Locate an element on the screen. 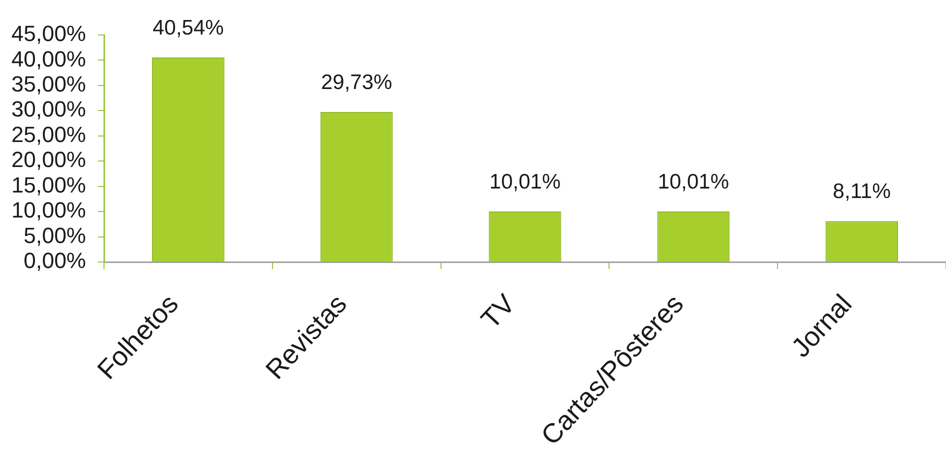 The height and width of the screenshot is (461, 946). data-label: 29,73% is located at coordinates (356, 82).